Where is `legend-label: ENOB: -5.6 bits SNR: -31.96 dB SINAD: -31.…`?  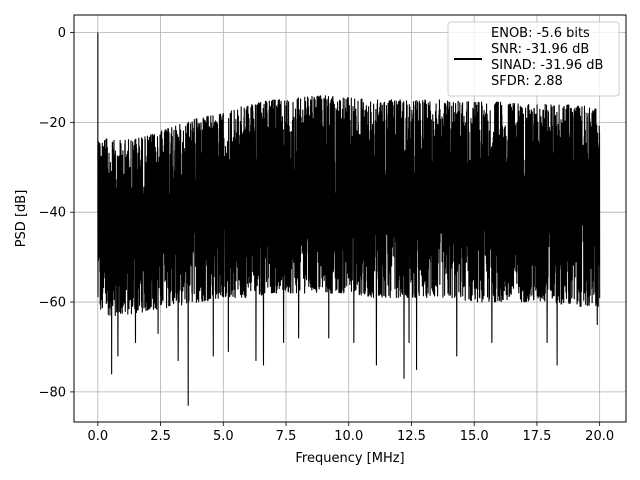 legend-label: ENOB: -5.6 bits SNR: -31.96 dB SINAD: -31.… is located at coordinates (547, 57).